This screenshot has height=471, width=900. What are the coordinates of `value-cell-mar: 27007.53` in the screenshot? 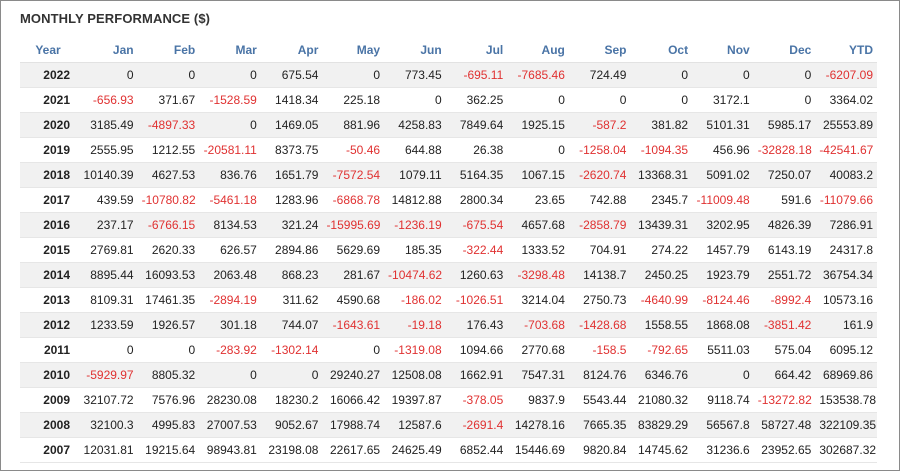 It's located at (230, 425).